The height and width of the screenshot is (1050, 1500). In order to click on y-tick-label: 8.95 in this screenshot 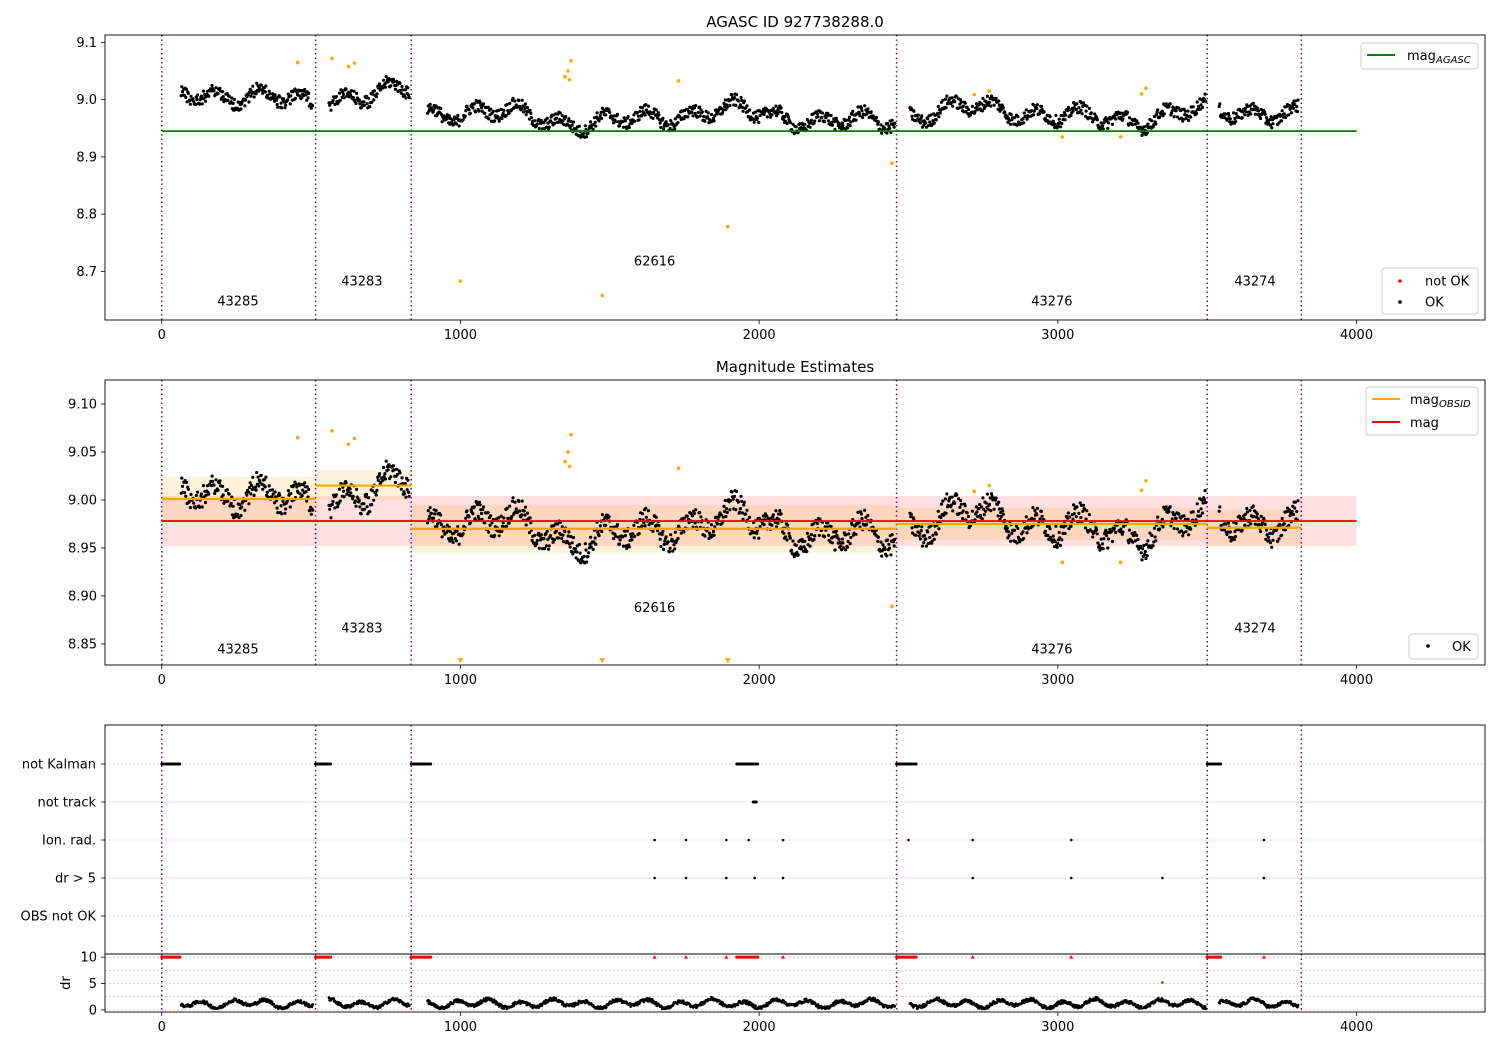, I will do `click(82, 548)`.